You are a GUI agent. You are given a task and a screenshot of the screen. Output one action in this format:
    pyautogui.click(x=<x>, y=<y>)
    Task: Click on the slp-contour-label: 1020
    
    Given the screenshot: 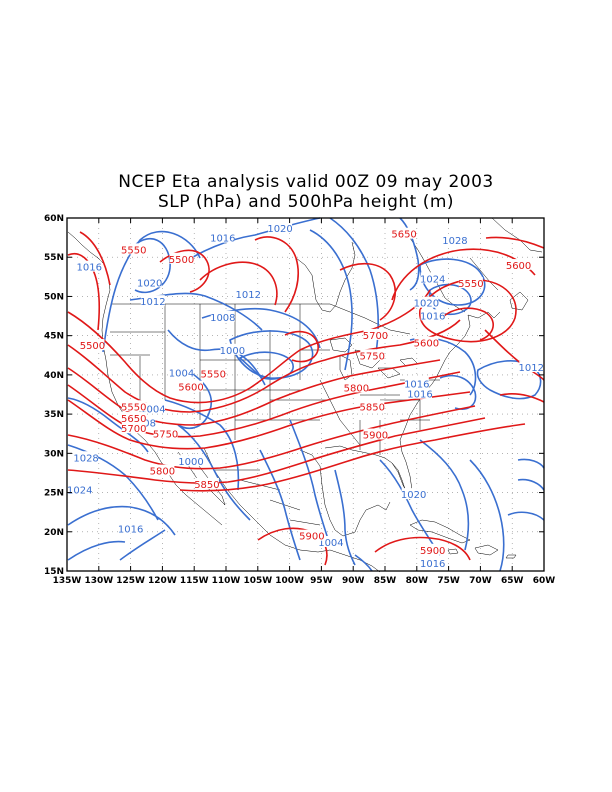 What is the action you would take?
    pyautogui.click(x=413, y=495)
    